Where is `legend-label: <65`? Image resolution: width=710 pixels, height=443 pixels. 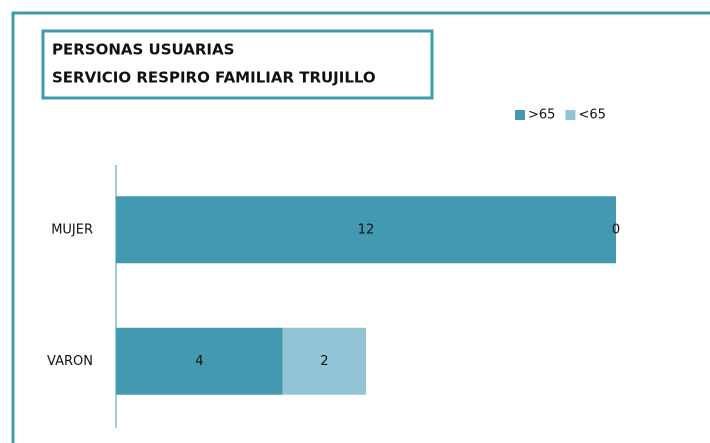
legend-label: <65 is located at coordinates (591, 115).